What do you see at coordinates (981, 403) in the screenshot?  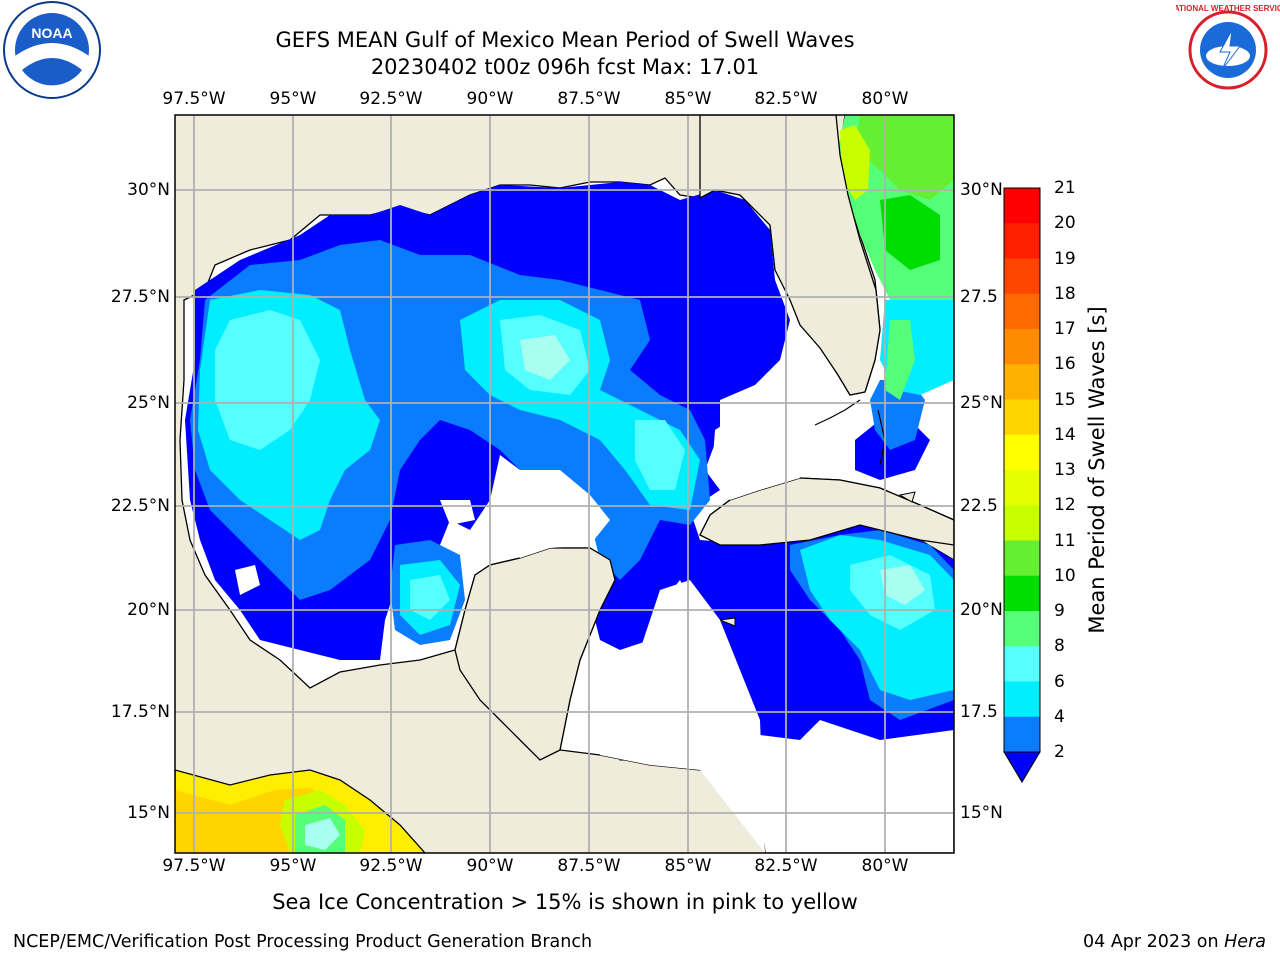 I see `lat-label-right: 25°N` at bounding box center [981, 403].